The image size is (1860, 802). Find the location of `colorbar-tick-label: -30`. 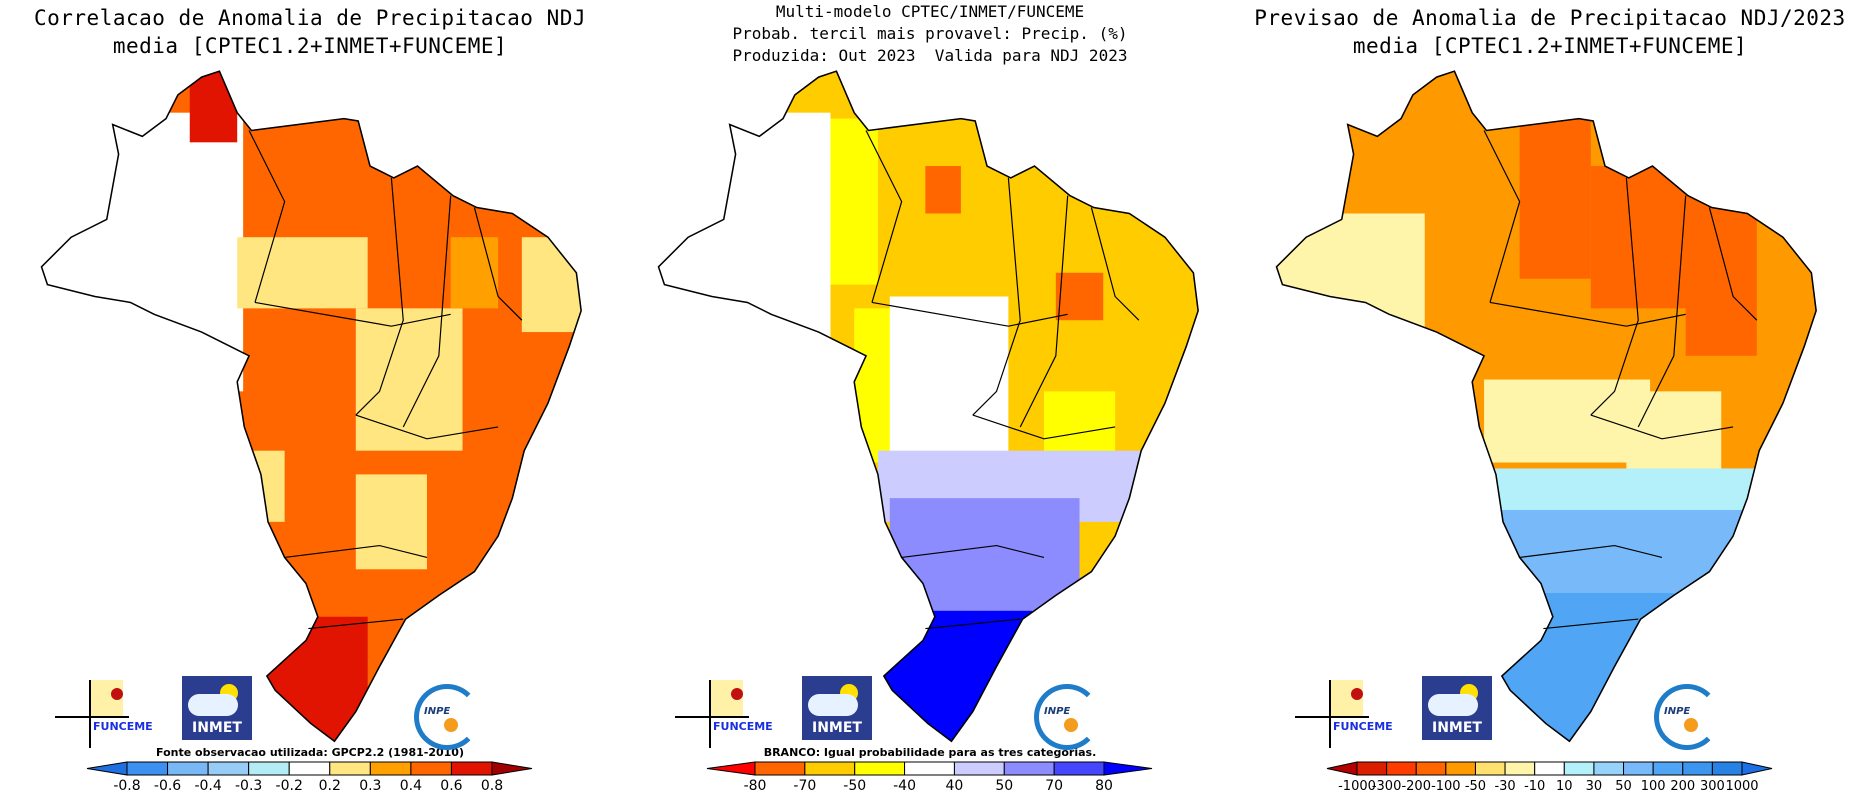

colorbar-tick-label: -30 is located at coordinates (1504, 786).